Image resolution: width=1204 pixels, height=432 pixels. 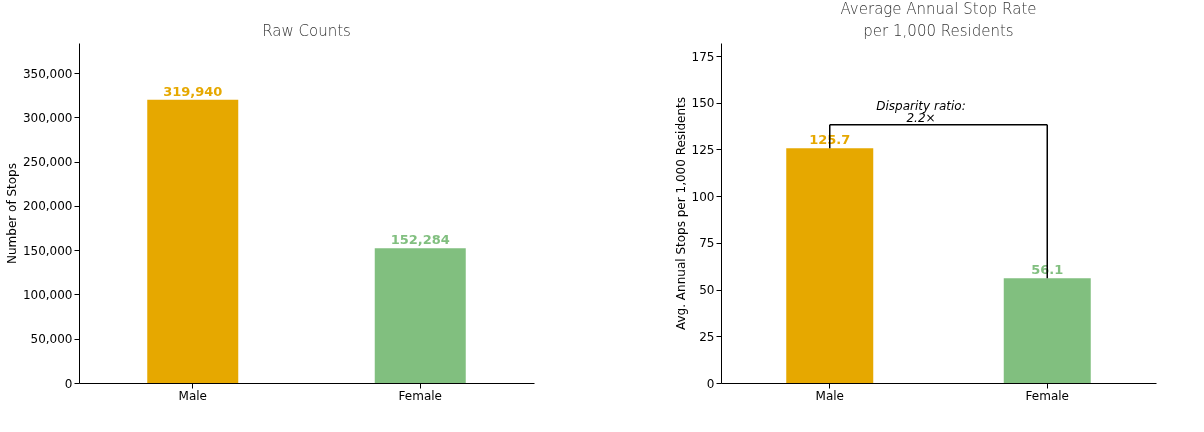 What do you see at coordinates (306, 31) in the screenshot?
I see `chart-title: Raw Counts` at bounding box center [306, 31].